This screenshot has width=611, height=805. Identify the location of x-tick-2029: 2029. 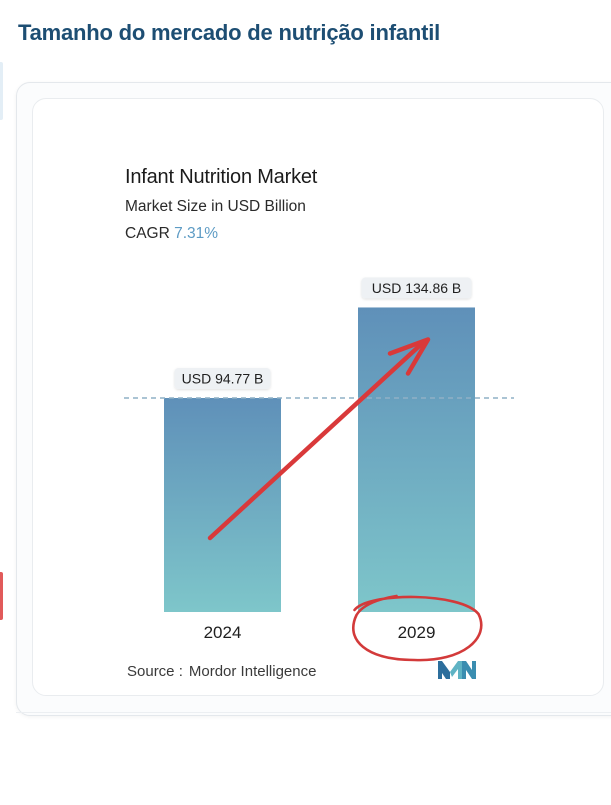
(417, 632).